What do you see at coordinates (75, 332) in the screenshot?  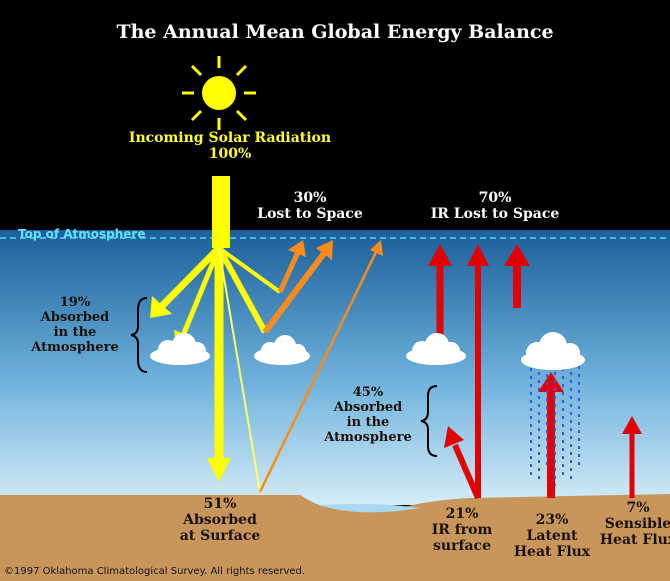 I see `absorbed-atmosphere-left-line3: in the` at bounding box center [75, 332].